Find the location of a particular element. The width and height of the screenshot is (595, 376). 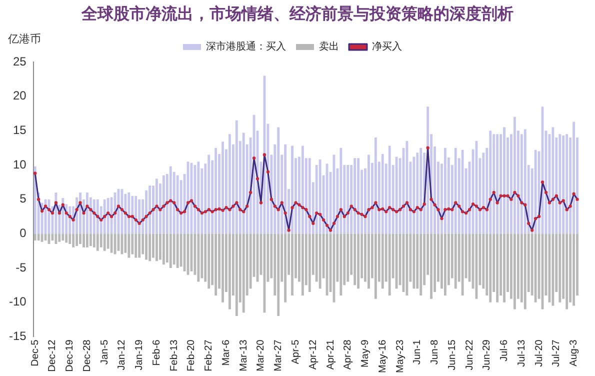

x-tick-label: Jun-1 is located at coordinates (418, 352).